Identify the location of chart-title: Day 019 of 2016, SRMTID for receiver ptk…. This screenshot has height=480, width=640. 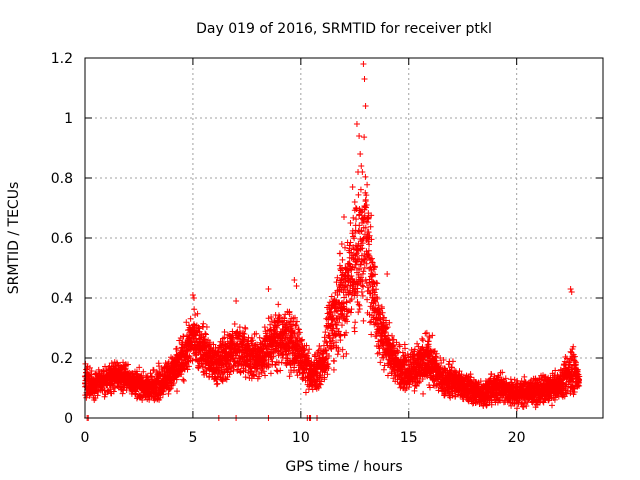
(344, 29).